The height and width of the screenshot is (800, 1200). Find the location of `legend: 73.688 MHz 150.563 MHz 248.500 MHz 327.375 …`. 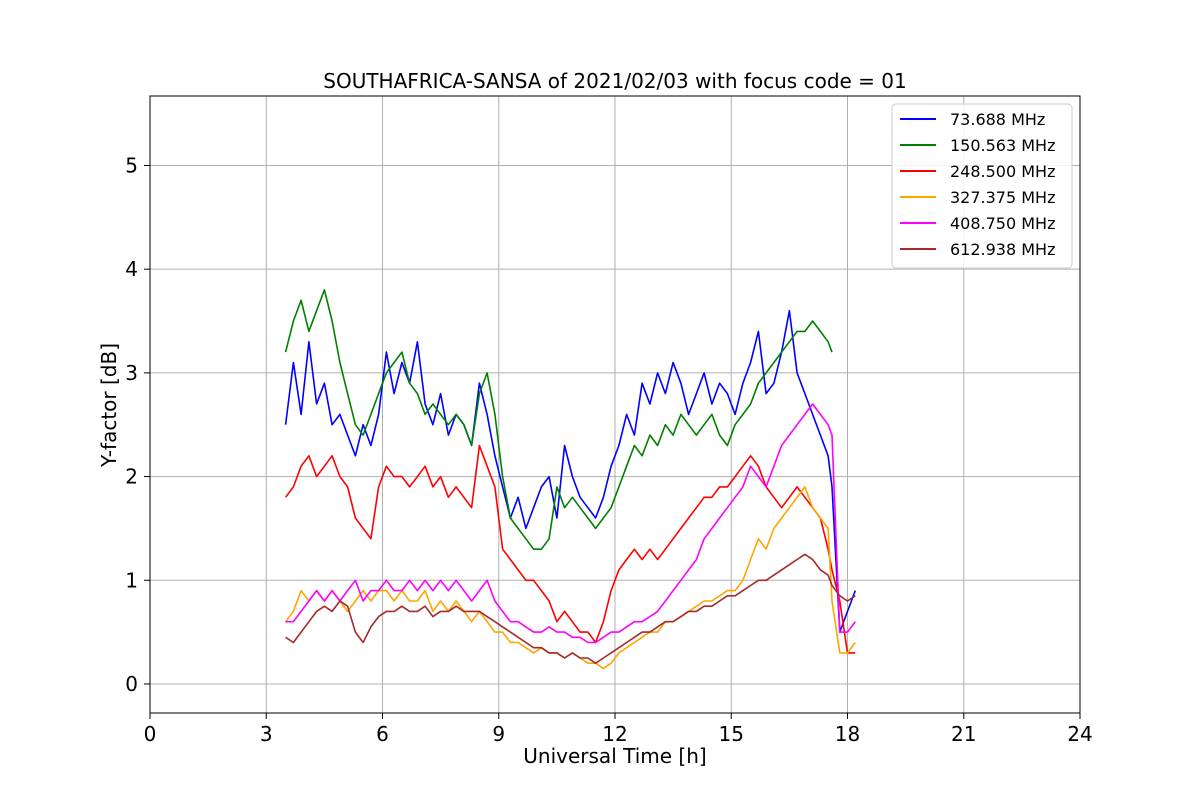

legend: 73.688 MHz 150.563 MHz 248.500 MHz 327.375 … is located at coordinates (982, 186).